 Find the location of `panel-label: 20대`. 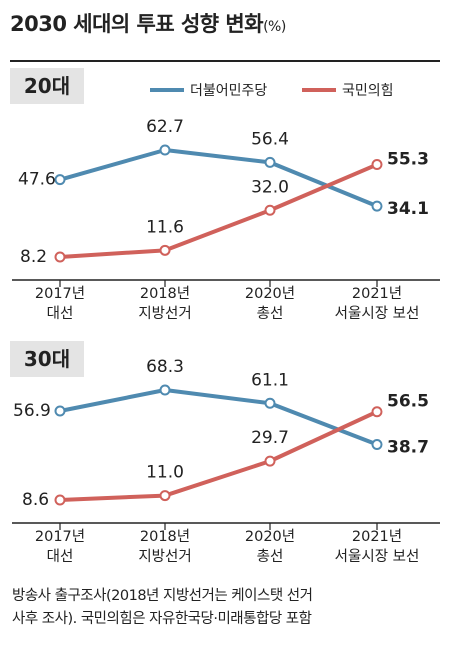

panel-label: 20대 is located at coordinates (47, 86).